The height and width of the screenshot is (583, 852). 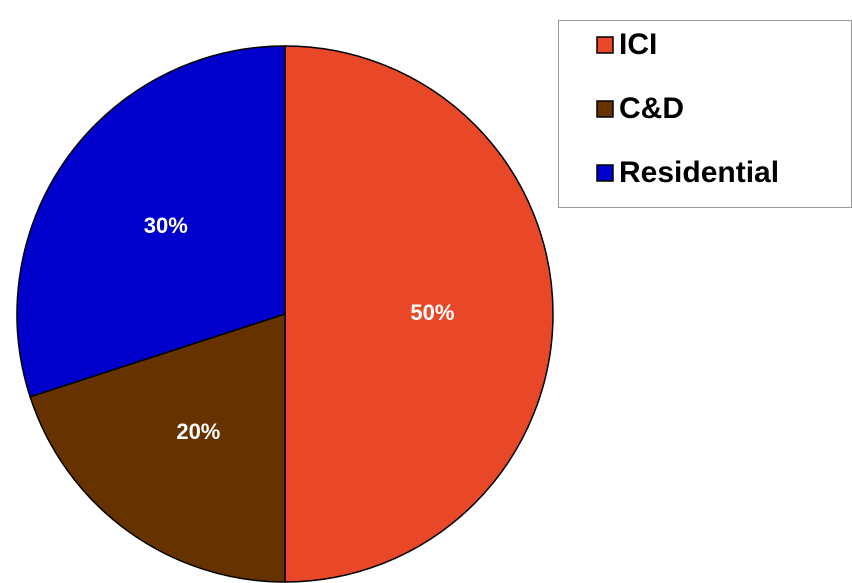 What do you see at coordinates (699, 172) in the screenshot?
I see `legend-label: Residential` at bounding box center [699, 172].